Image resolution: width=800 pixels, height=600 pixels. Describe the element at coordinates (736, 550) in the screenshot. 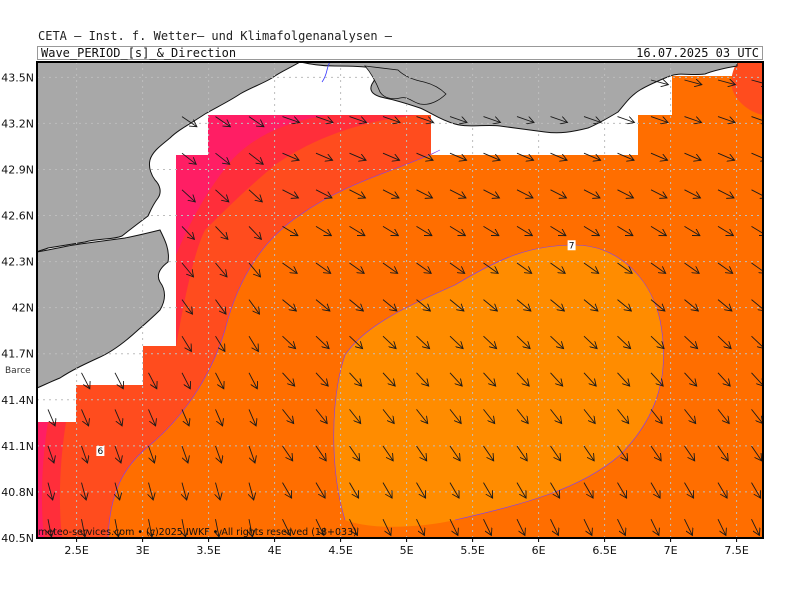

I see `x-tick-label: 7.5E` at that location.